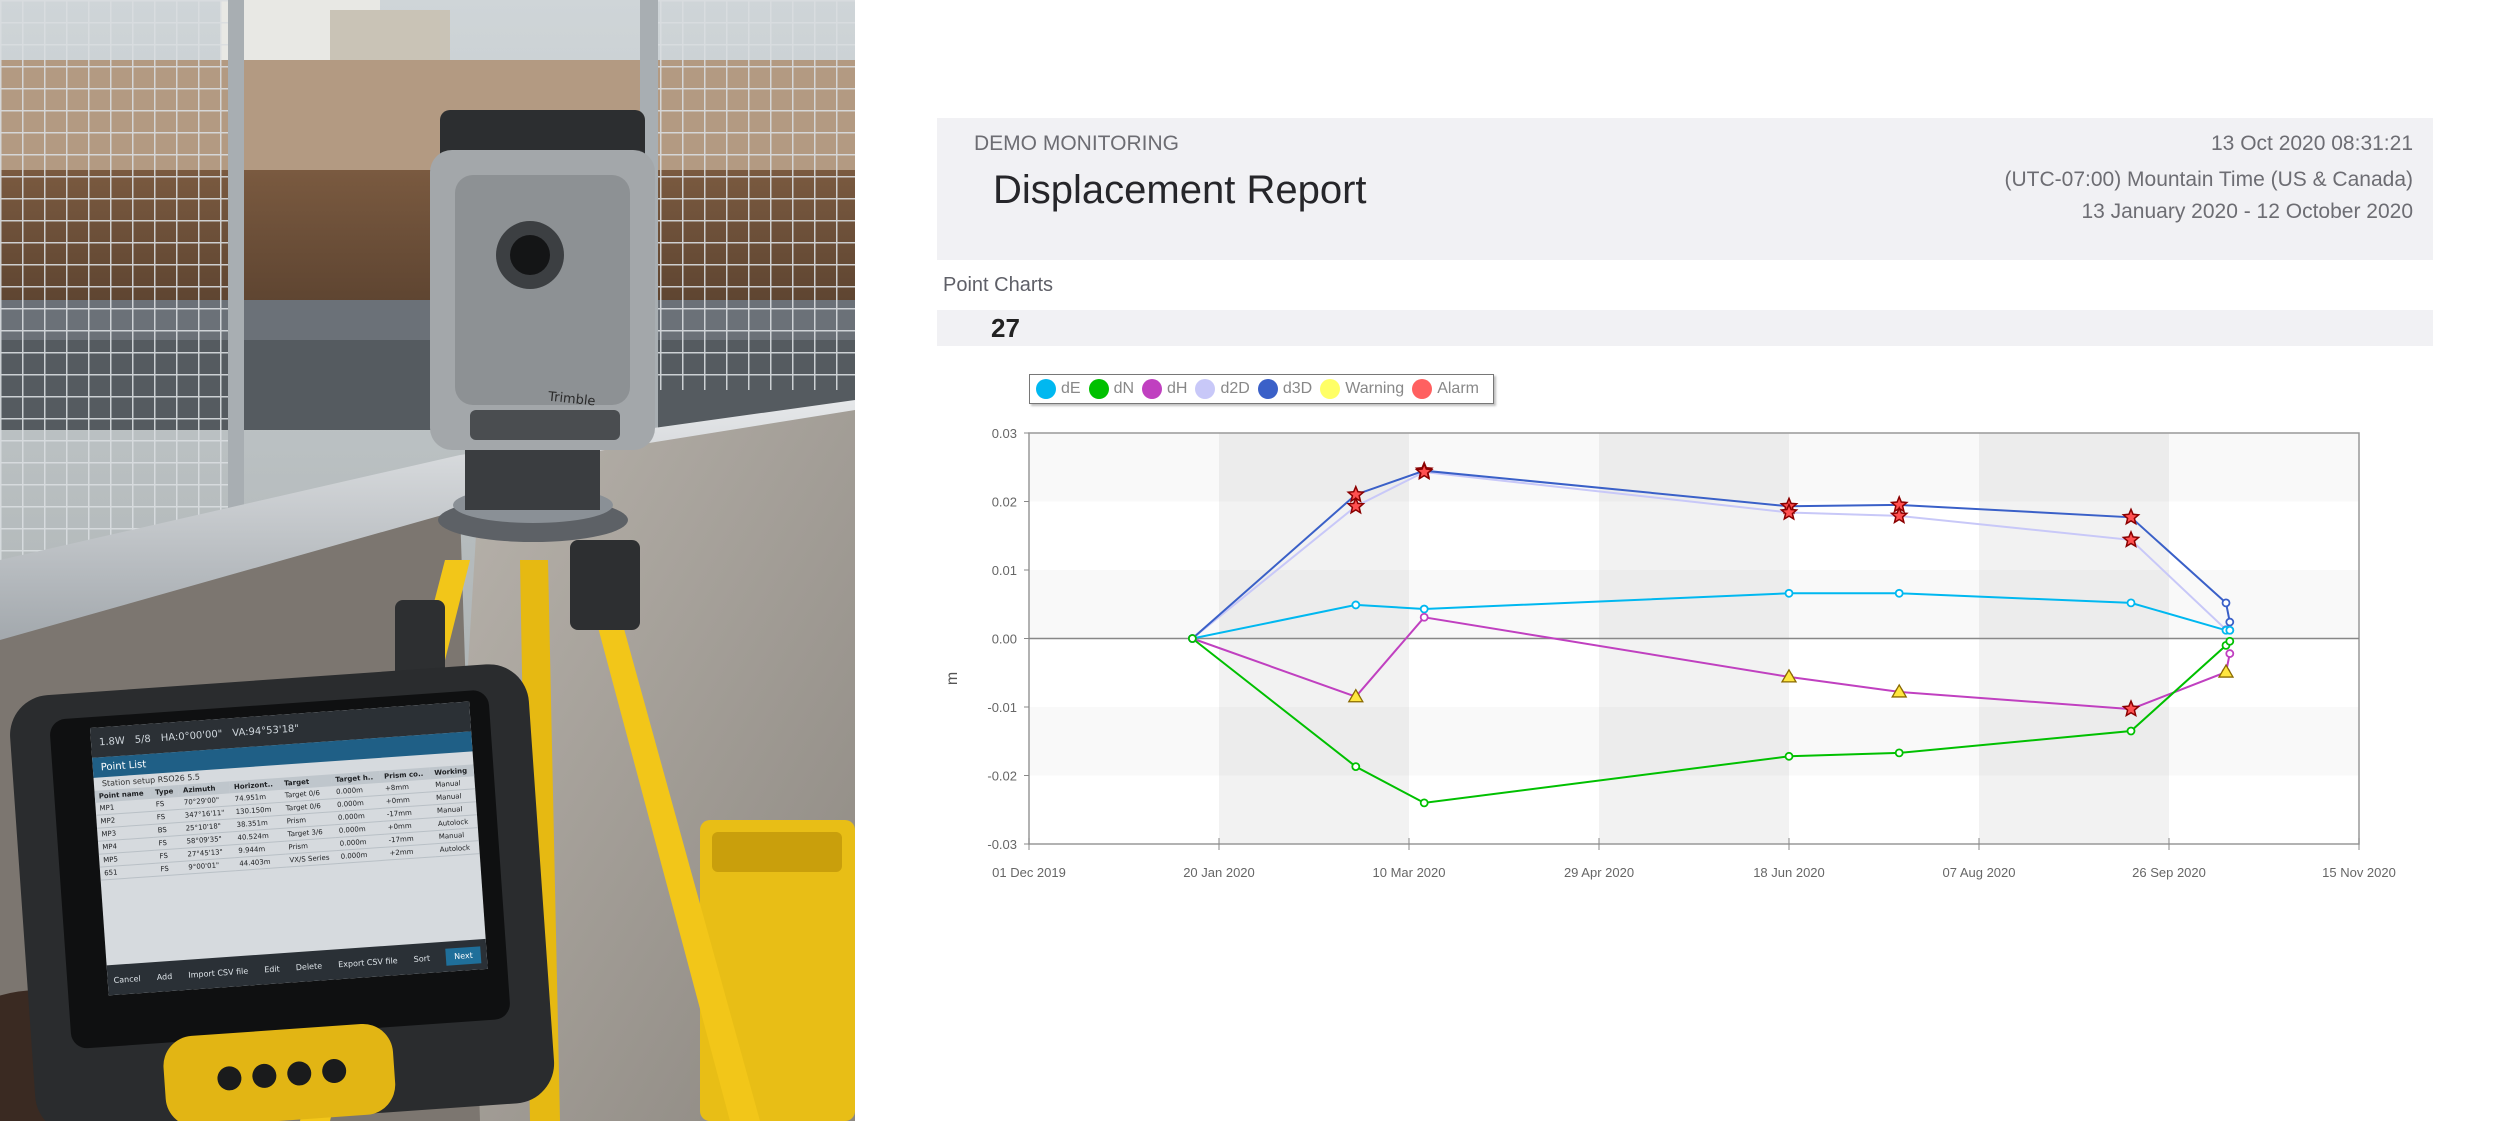 This screenshot has width=2516, height=1121. I want to click on legend-item-alarm: Alarm, so click(1445, 389).